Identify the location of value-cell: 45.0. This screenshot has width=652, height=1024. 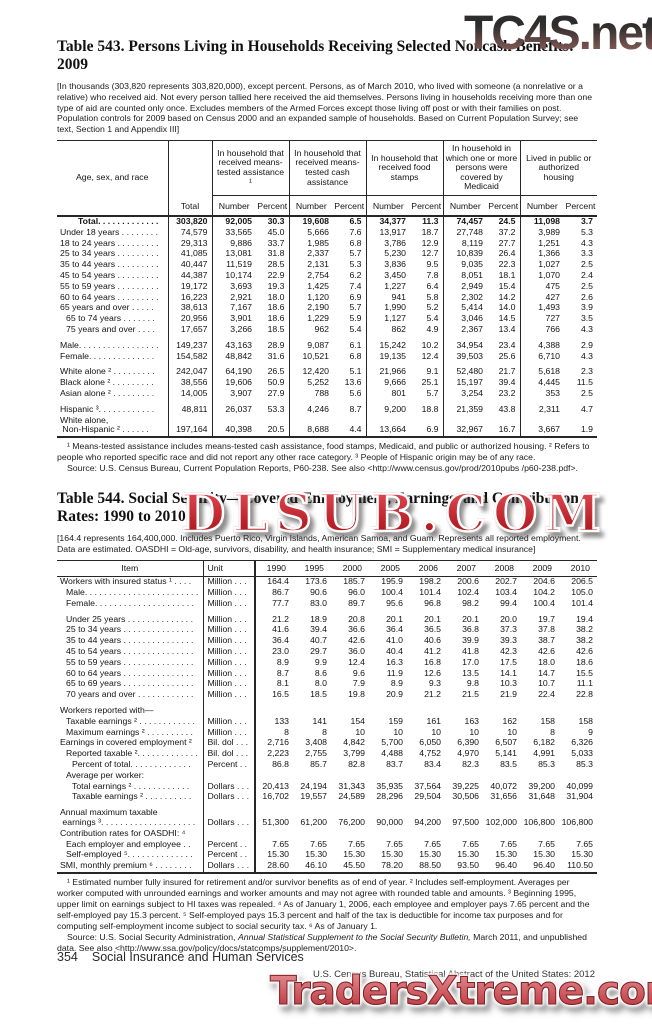
(276, 232).